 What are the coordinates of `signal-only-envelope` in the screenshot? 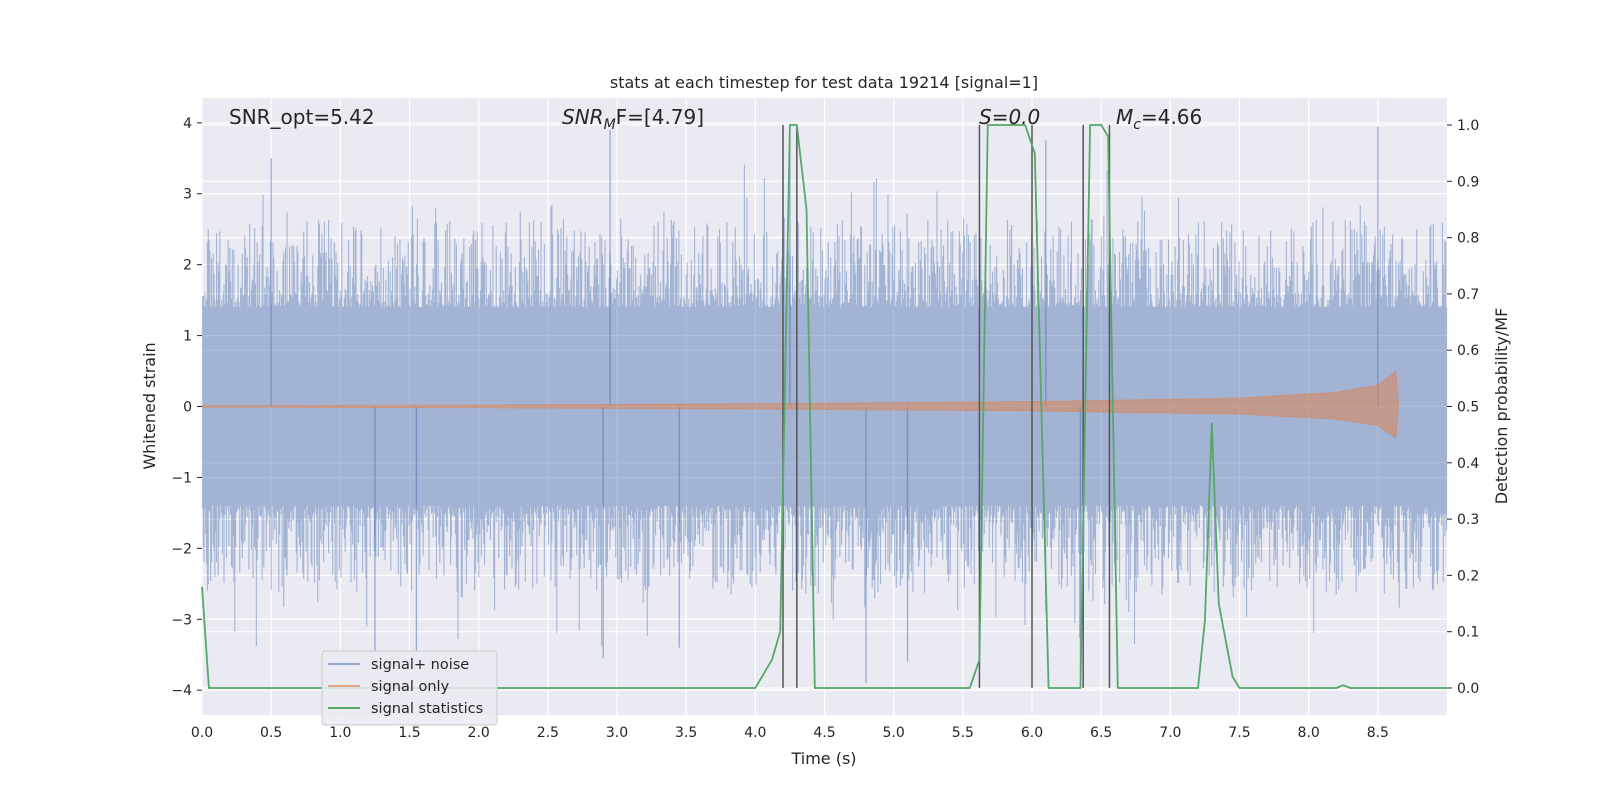 It's located at (800, 405).